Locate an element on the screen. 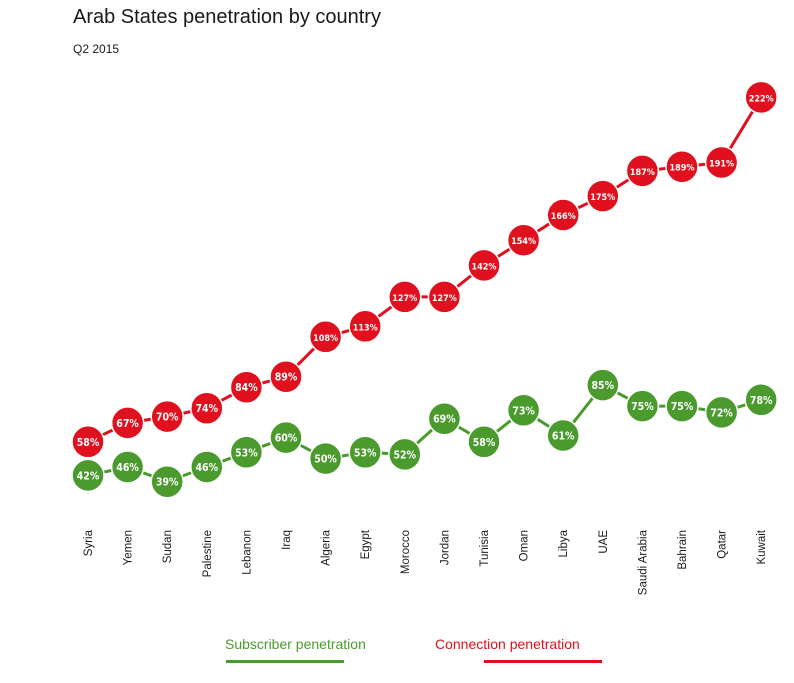  x-tick-label: Syria is located at coordinates (89, 542).